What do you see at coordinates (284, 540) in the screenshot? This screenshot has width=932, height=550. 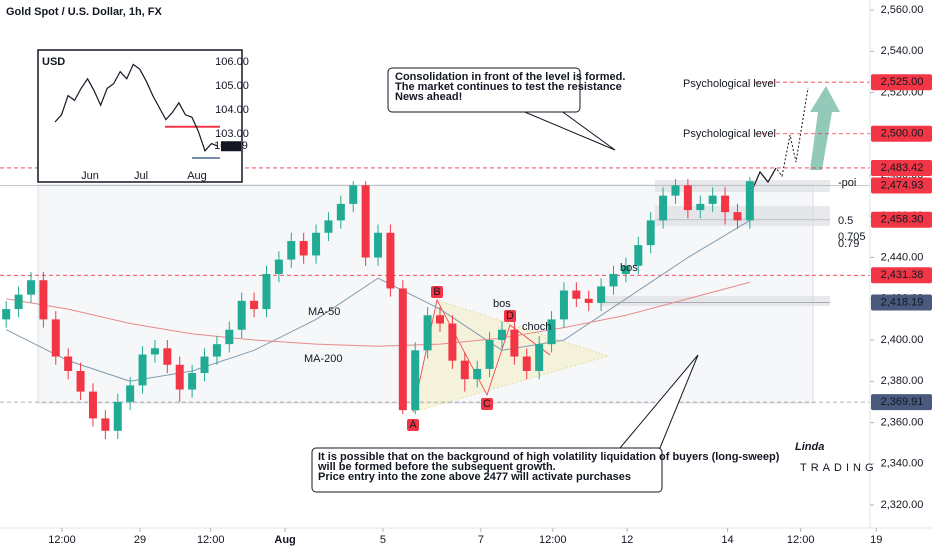 I see `x-tick-label: Aug` at bounding box center [284, 540].